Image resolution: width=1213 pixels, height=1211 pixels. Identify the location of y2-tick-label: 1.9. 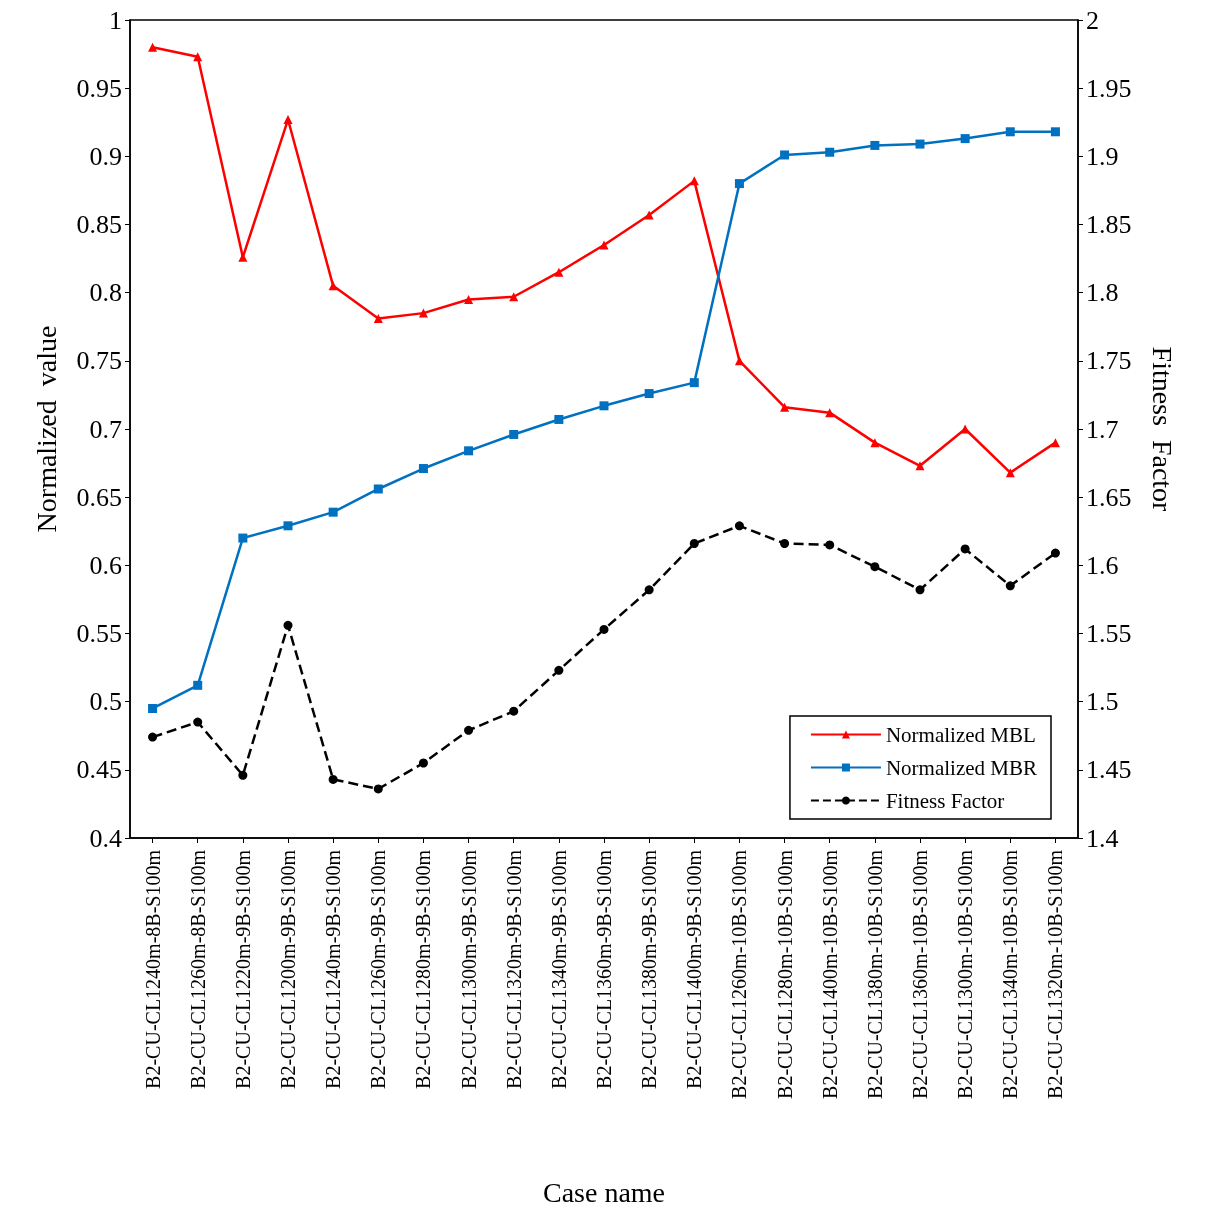
(1102, 156).